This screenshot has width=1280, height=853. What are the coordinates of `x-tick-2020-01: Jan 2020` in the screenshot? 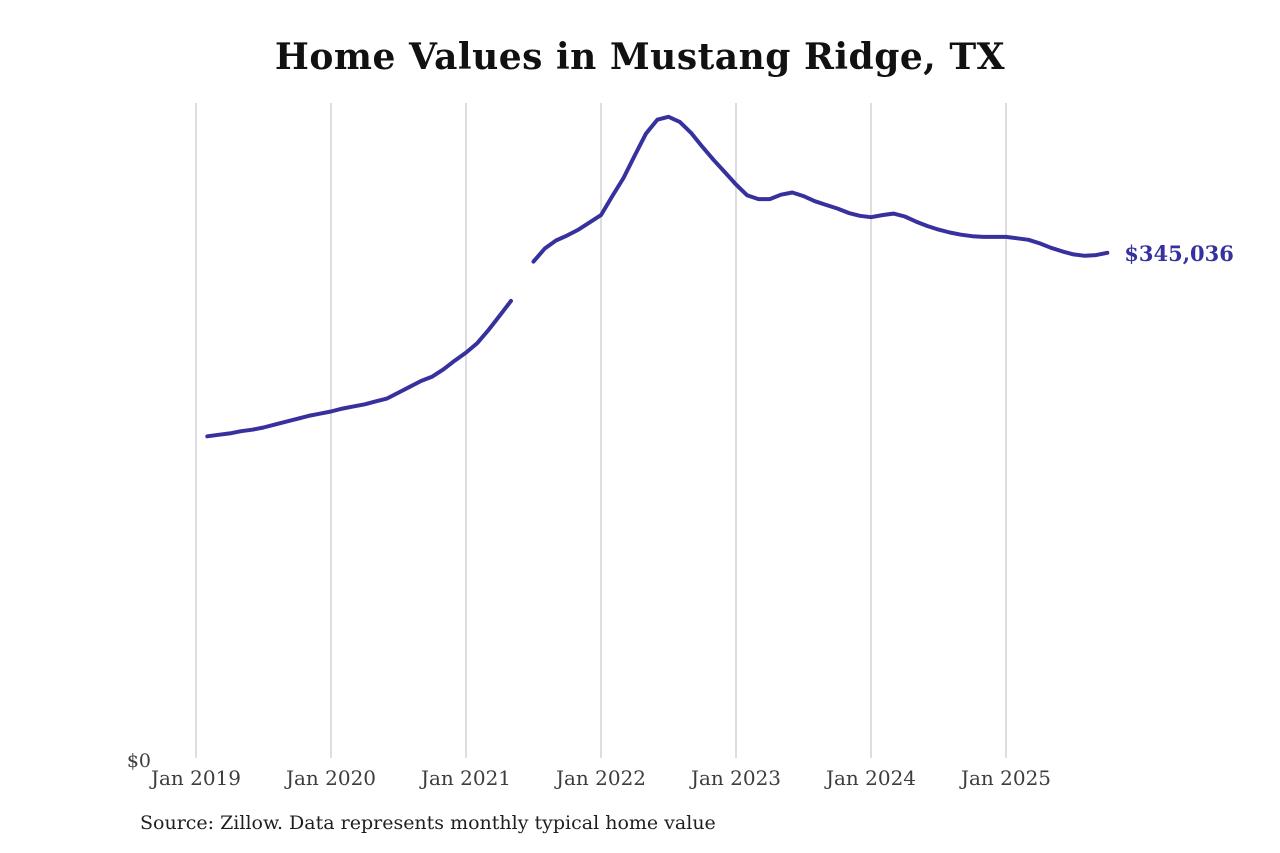 It's located at (330, 778).